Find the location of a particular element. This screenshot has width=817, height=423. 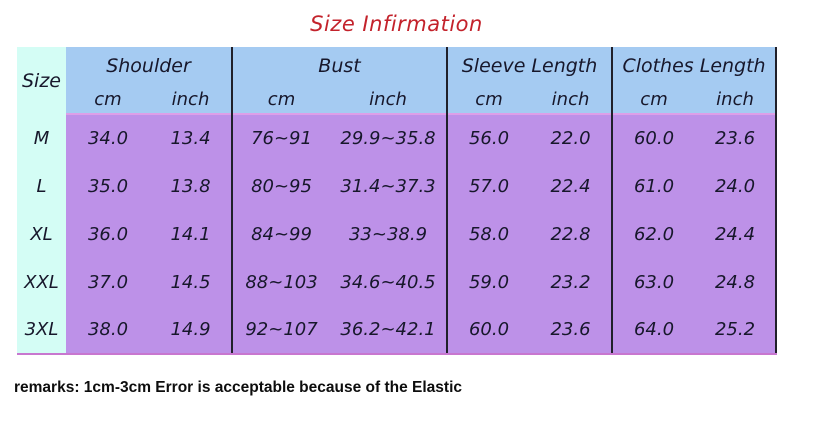

column-group-clothes-length: Clothes Length is located at coordinates (695, 66).